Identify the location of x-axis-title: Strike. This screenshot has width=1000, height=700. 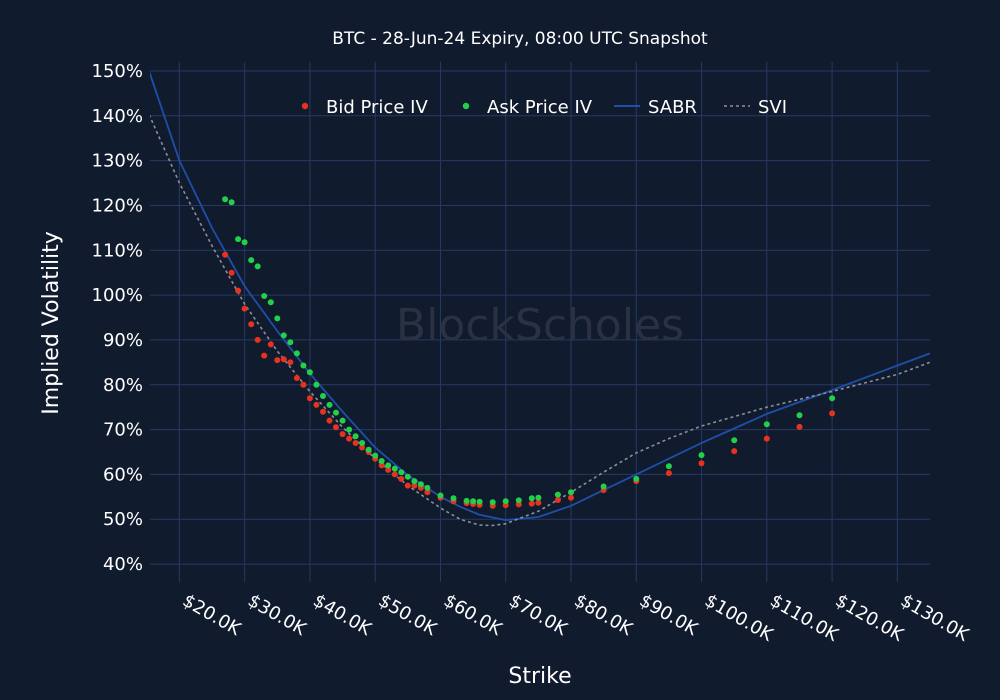
(539, 676).